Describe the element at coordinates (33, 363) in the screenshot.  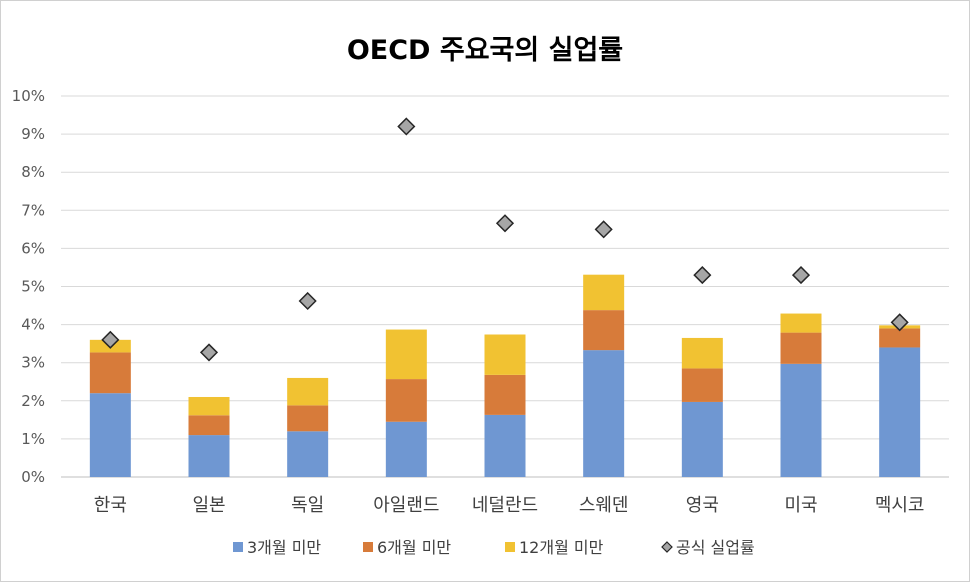
I see `y-tick-label: 3%` at that location.